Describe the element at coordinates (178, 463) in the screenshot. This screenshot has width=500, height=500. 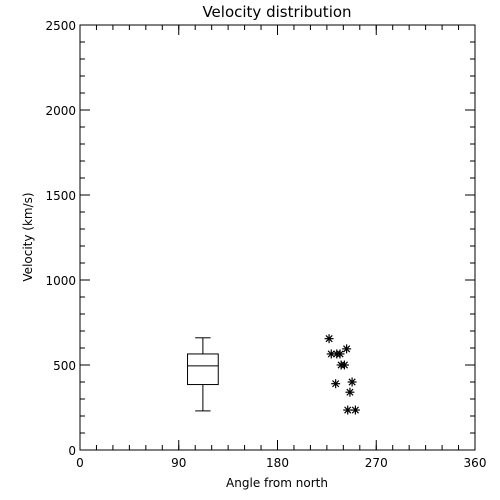
I see `x-tick-label: 90` at that location.